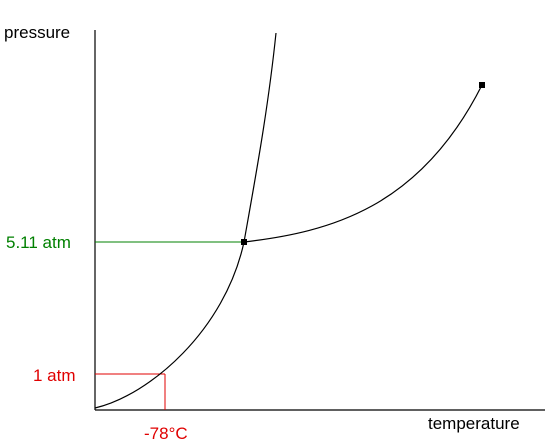 The height and width of the screenshot is (442, 550). Describe the element at coordinates (474, 423) in the screenshot. I see `x-axis-label: temperature` at that location.